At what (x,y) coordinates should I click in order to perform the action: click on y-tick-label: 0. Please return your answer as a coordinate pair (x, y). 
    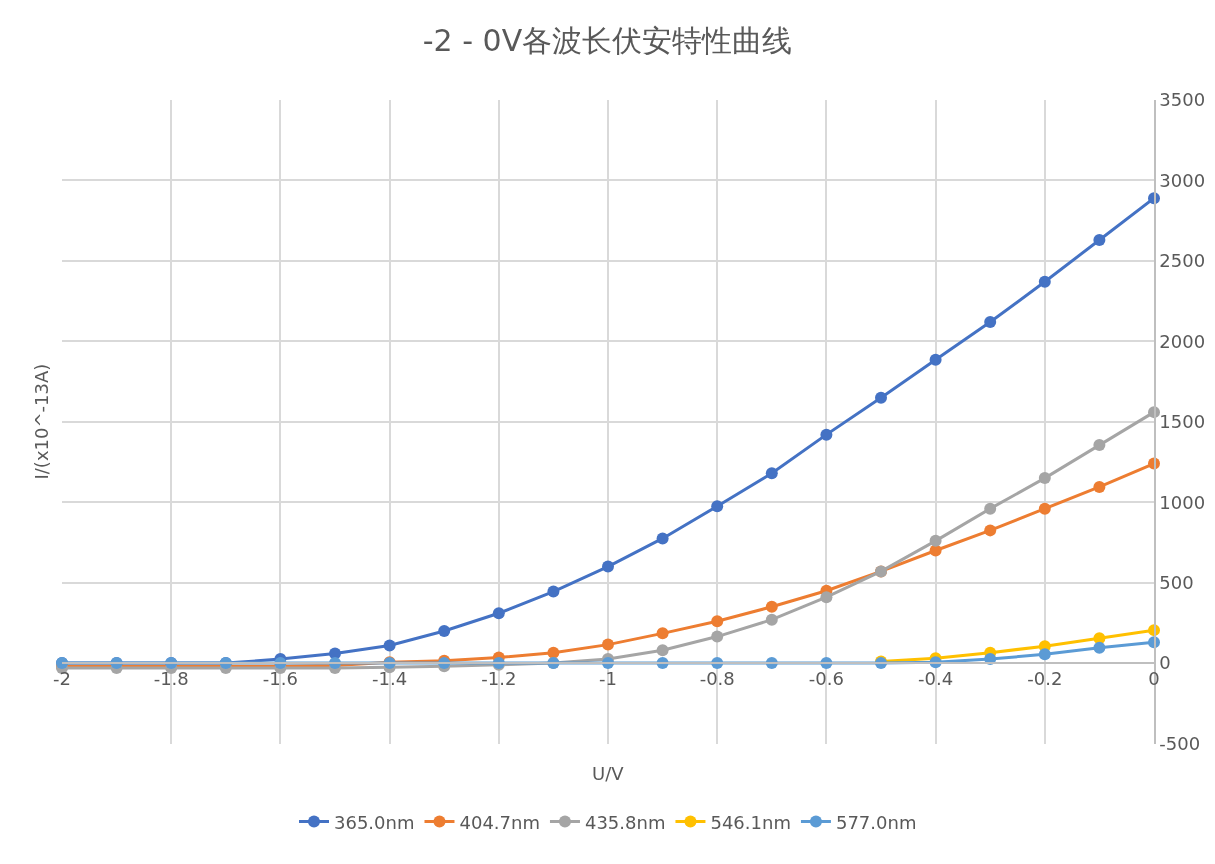
    Looking at the image, I should click on (1165, 663).